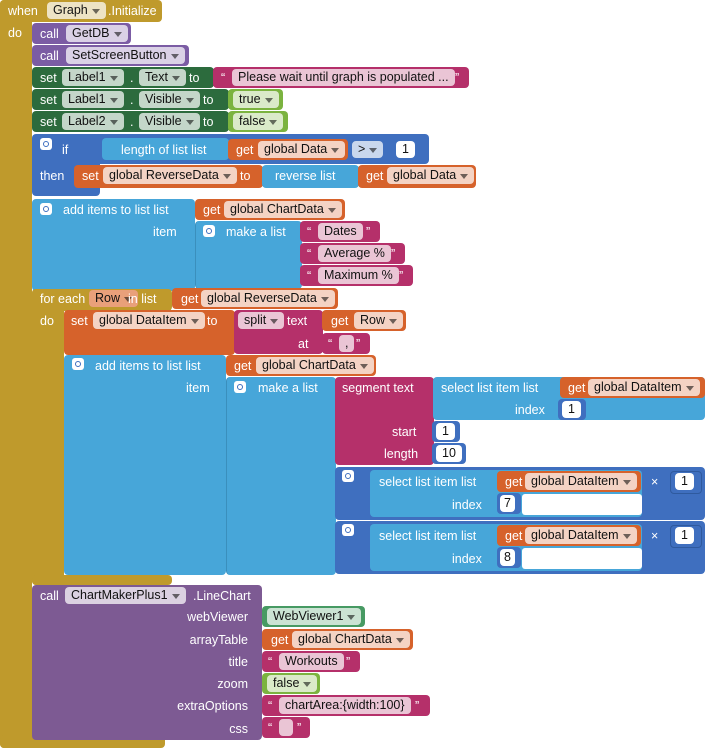  Describe the element at coordinates (428, 482) in the screenshot. I see `keyword: select list item list` at that location.